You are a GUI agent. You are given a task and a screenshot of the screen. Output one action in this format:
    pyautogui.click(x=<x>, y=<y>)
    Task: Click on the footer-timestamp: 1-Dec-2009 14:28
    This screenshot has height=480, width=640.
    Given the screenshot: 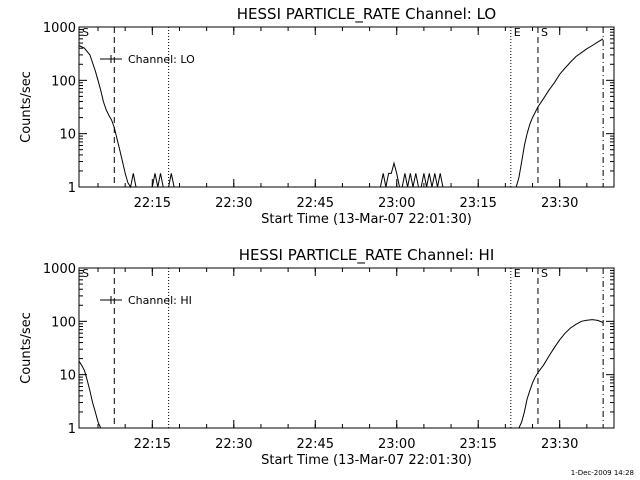 What is the action you would take?
    pyautogui.click(x=602, y=473)
    